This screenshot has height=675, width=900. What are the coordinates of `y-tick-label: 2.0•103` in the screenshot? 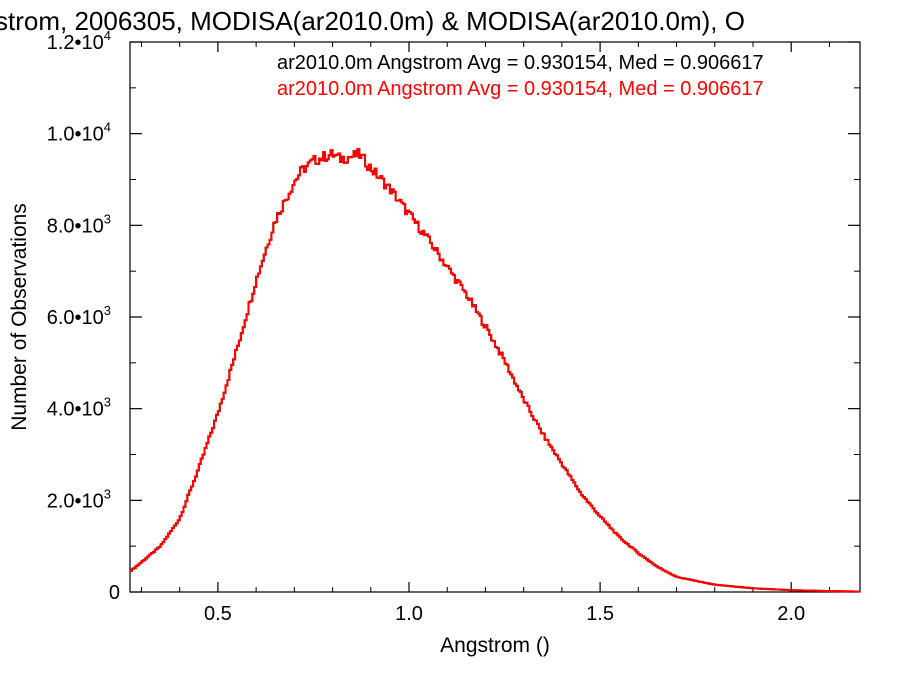 It's located at (79, 499).